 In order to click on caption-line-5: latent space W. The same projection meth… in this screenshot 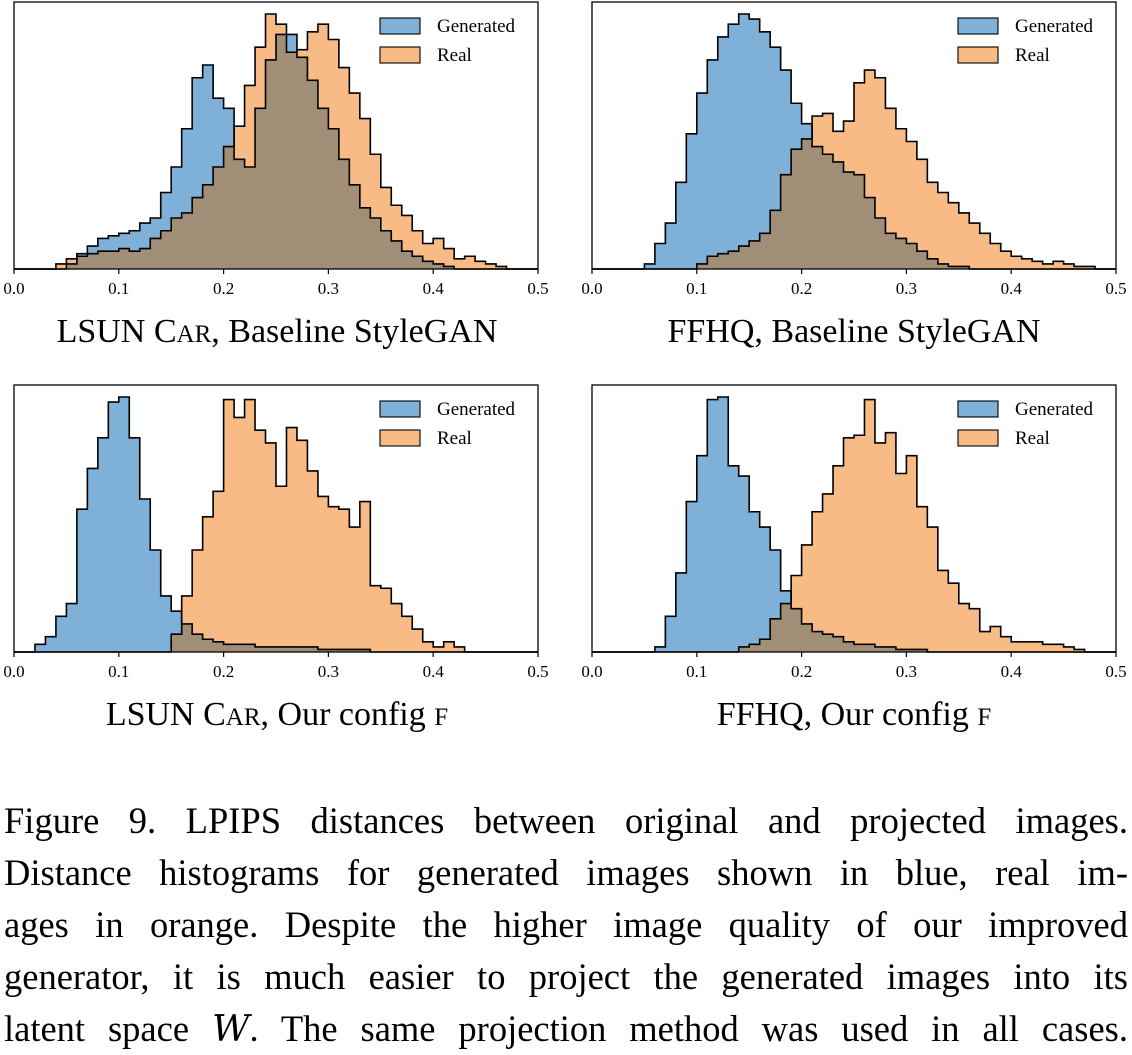, I will do `click(566, 1028)`.